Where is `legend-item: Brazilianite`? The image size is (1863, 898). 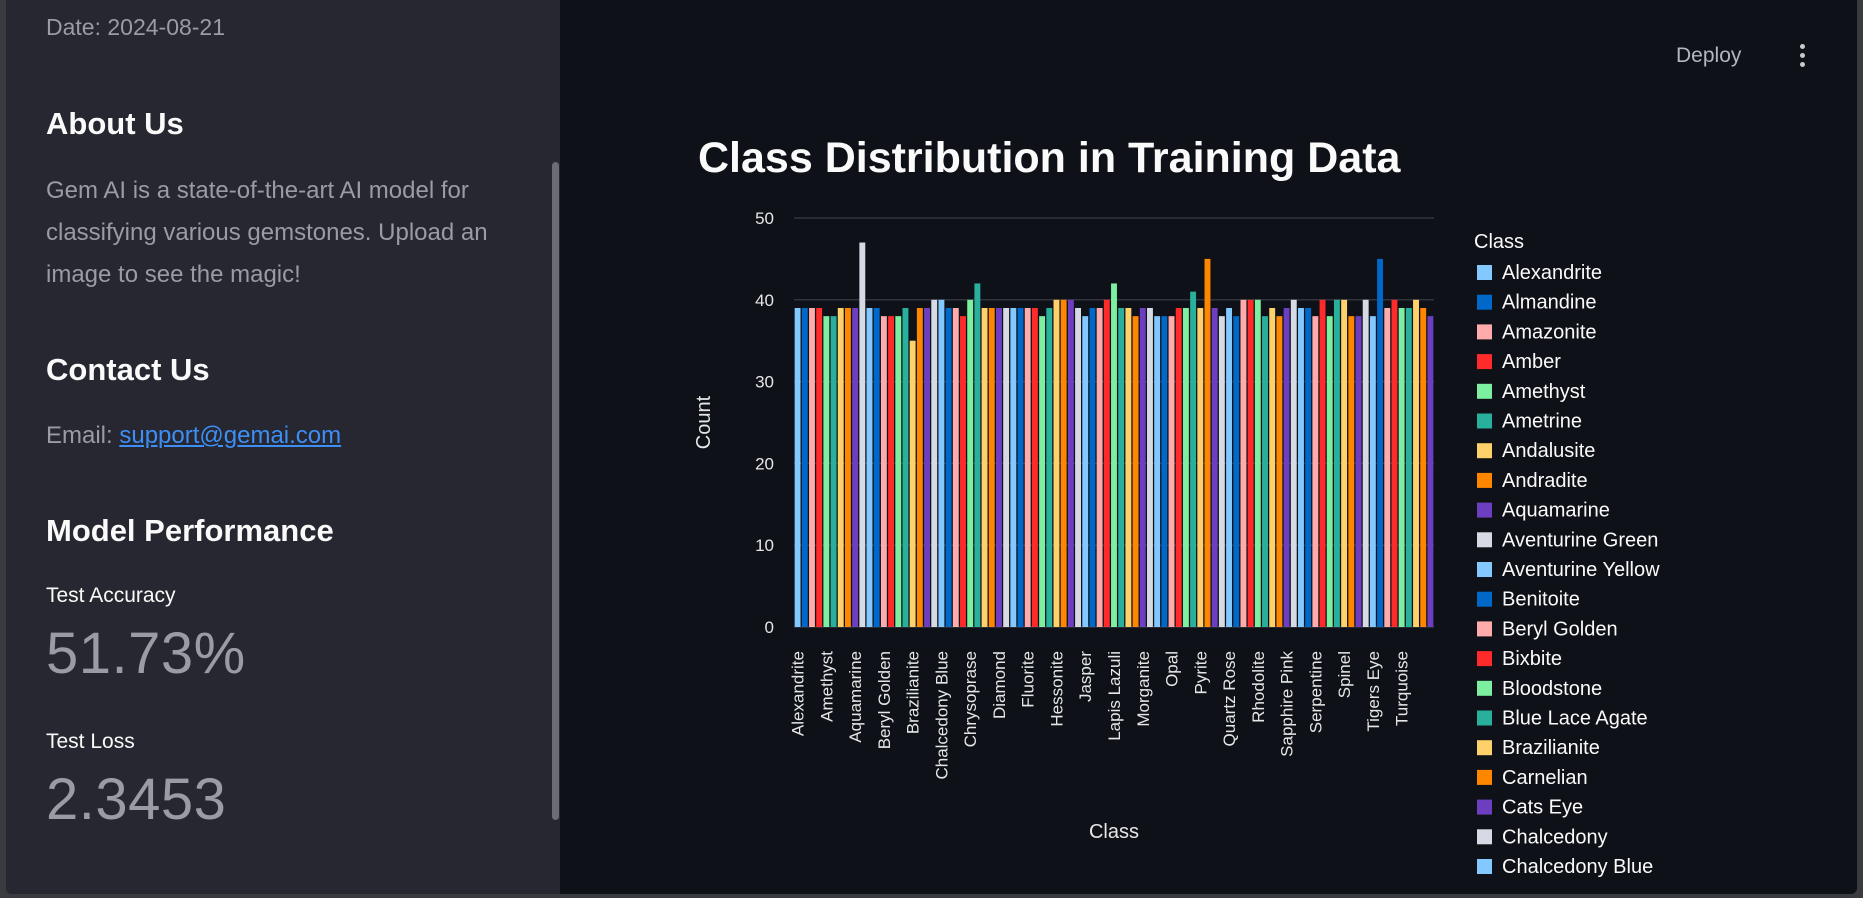
legend-item: Brazilianite is located at coordinates (1551, 748).